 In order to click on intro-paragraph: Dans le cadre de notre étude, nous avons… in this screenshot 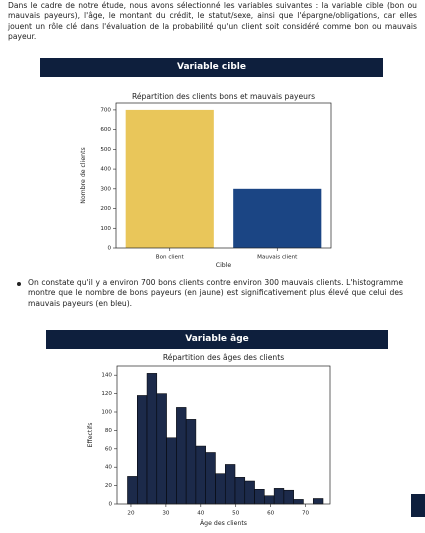, I will do `click(212, 21)`.